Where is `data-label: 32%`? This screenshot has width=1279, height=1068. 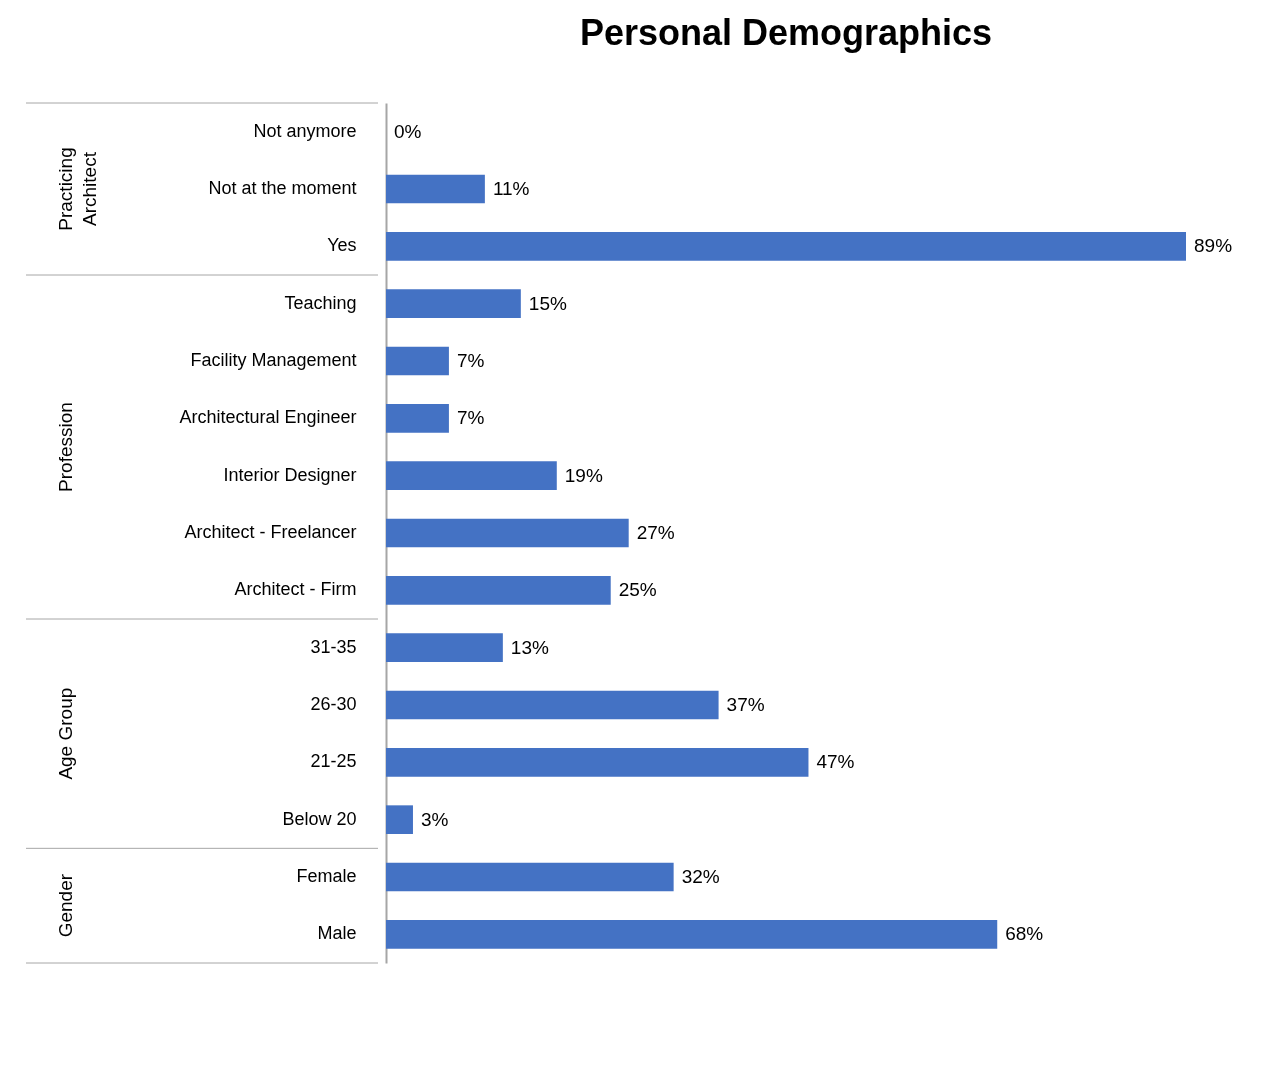 data-label: 32% is located at coordinates (700, 876).